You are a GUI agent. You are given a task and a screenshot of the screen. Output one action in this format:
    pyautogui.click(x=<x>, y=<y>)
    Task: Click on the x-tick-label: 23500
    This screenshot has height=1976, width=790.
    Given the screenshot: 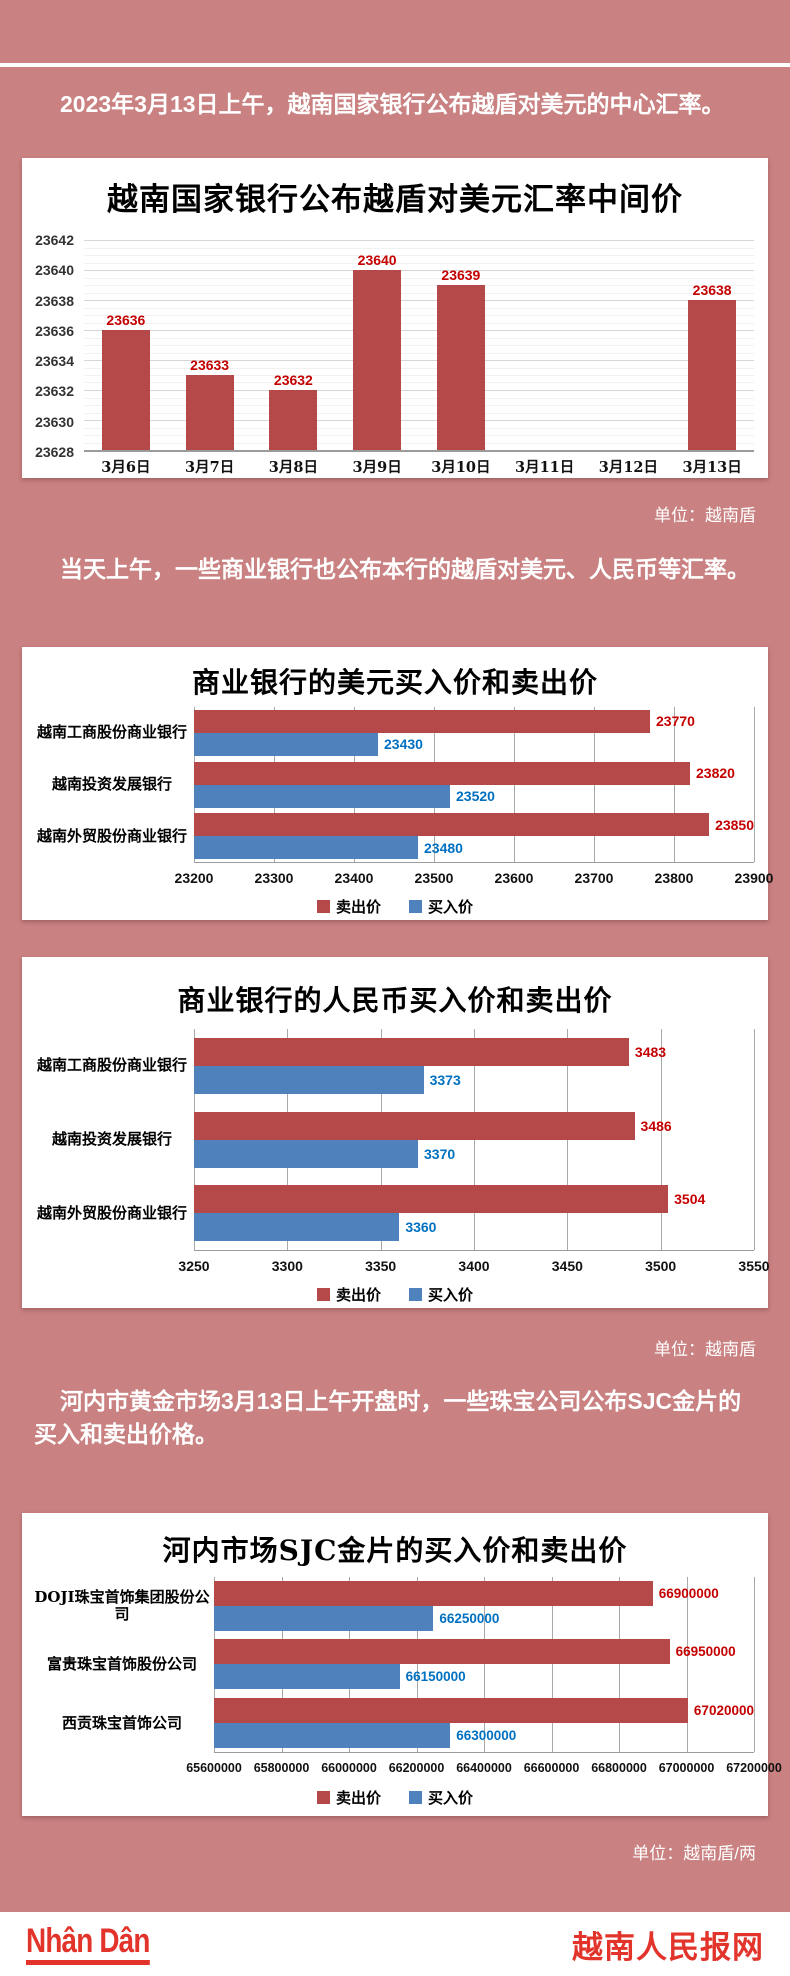 What is the action you would take?
    pyautogui.click(x=434, y=878)
    